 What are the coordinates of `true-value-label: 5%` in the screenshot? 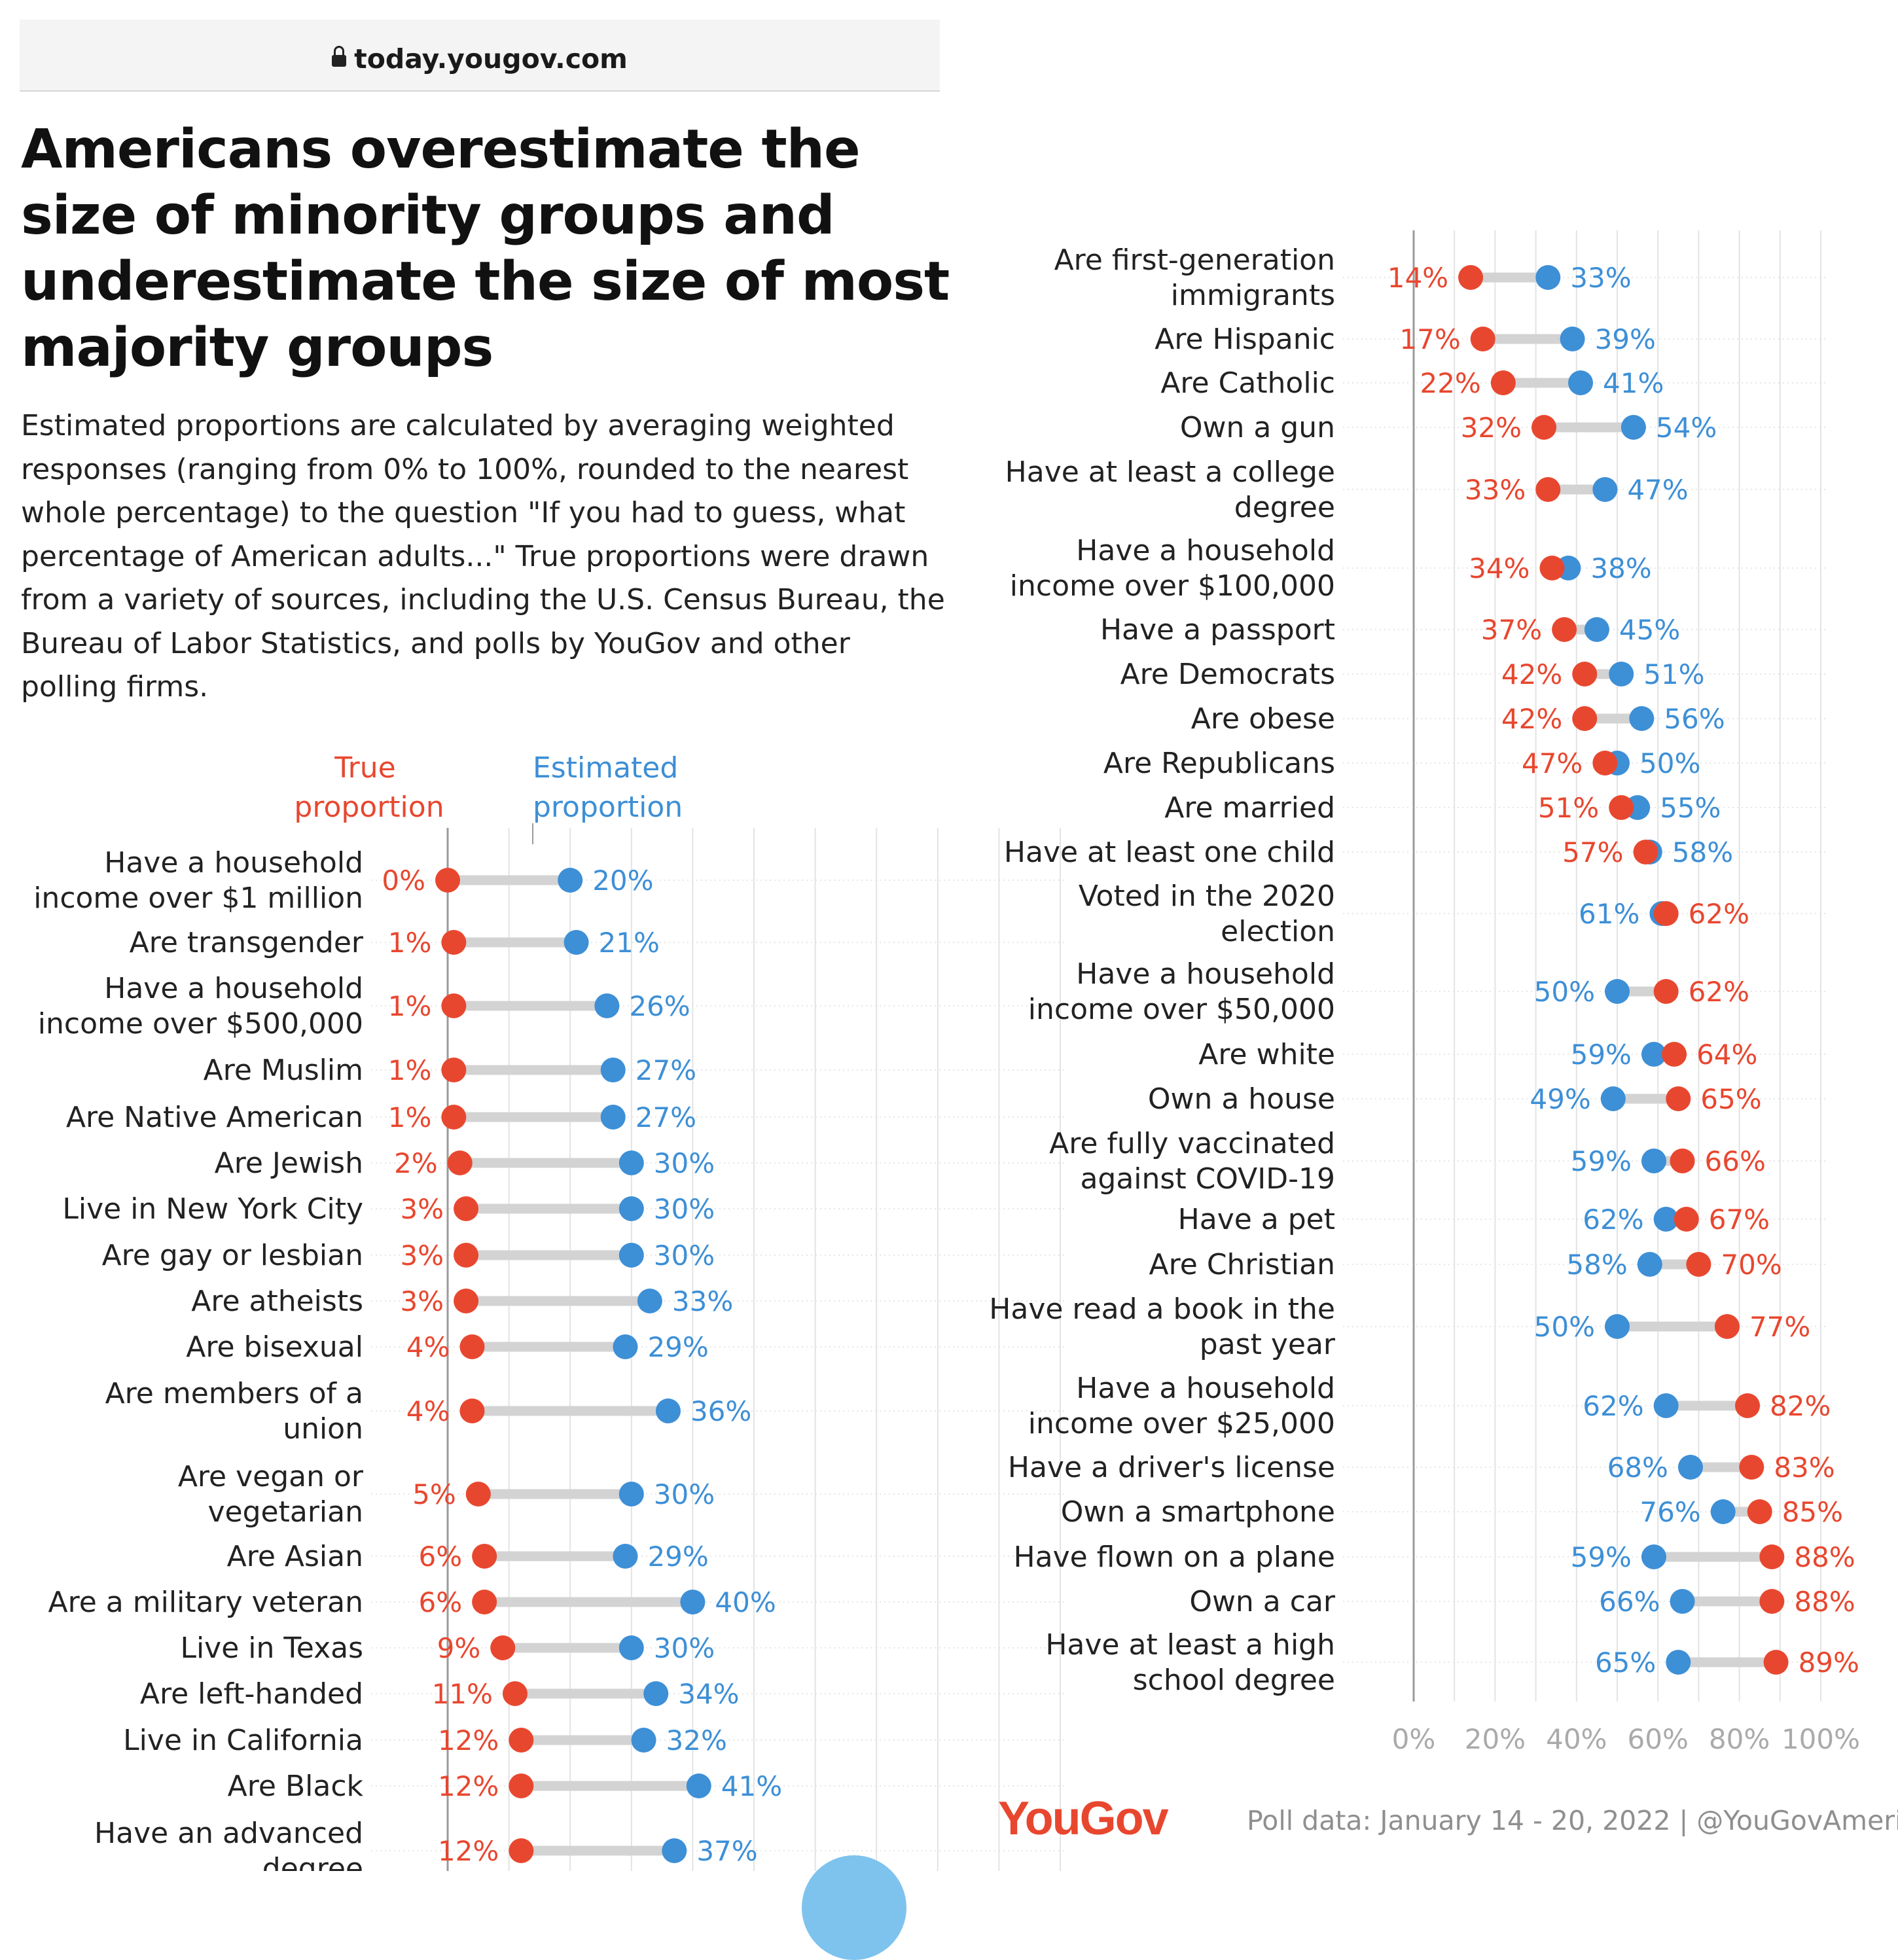 It's located at (434, 1494).